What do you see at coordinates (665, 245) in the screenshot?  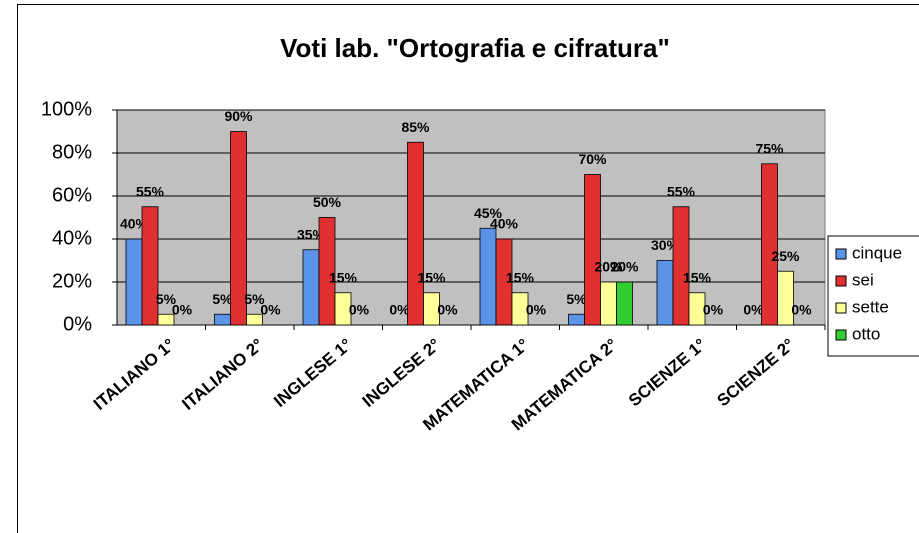 I see `data-label: 30%` at bounding box center [665, 245].